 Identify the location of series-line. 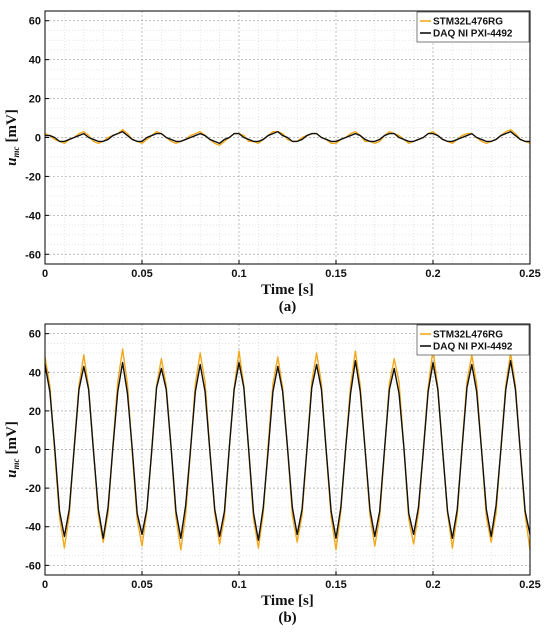
(287, 137).